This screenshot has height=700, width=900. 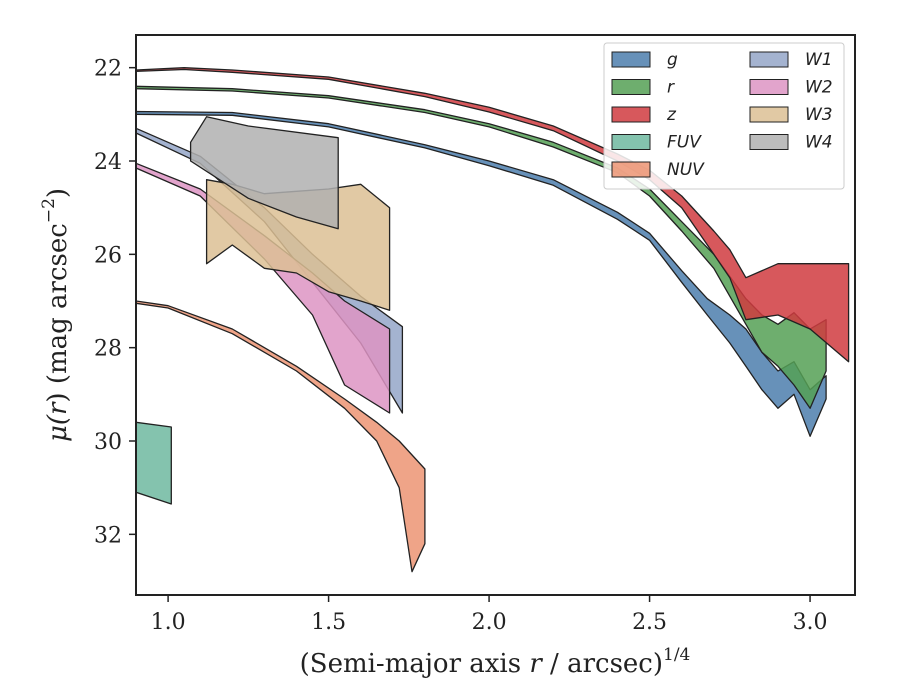 I want to click on x-tick-label: 1.5, so click(x=328, y=622).